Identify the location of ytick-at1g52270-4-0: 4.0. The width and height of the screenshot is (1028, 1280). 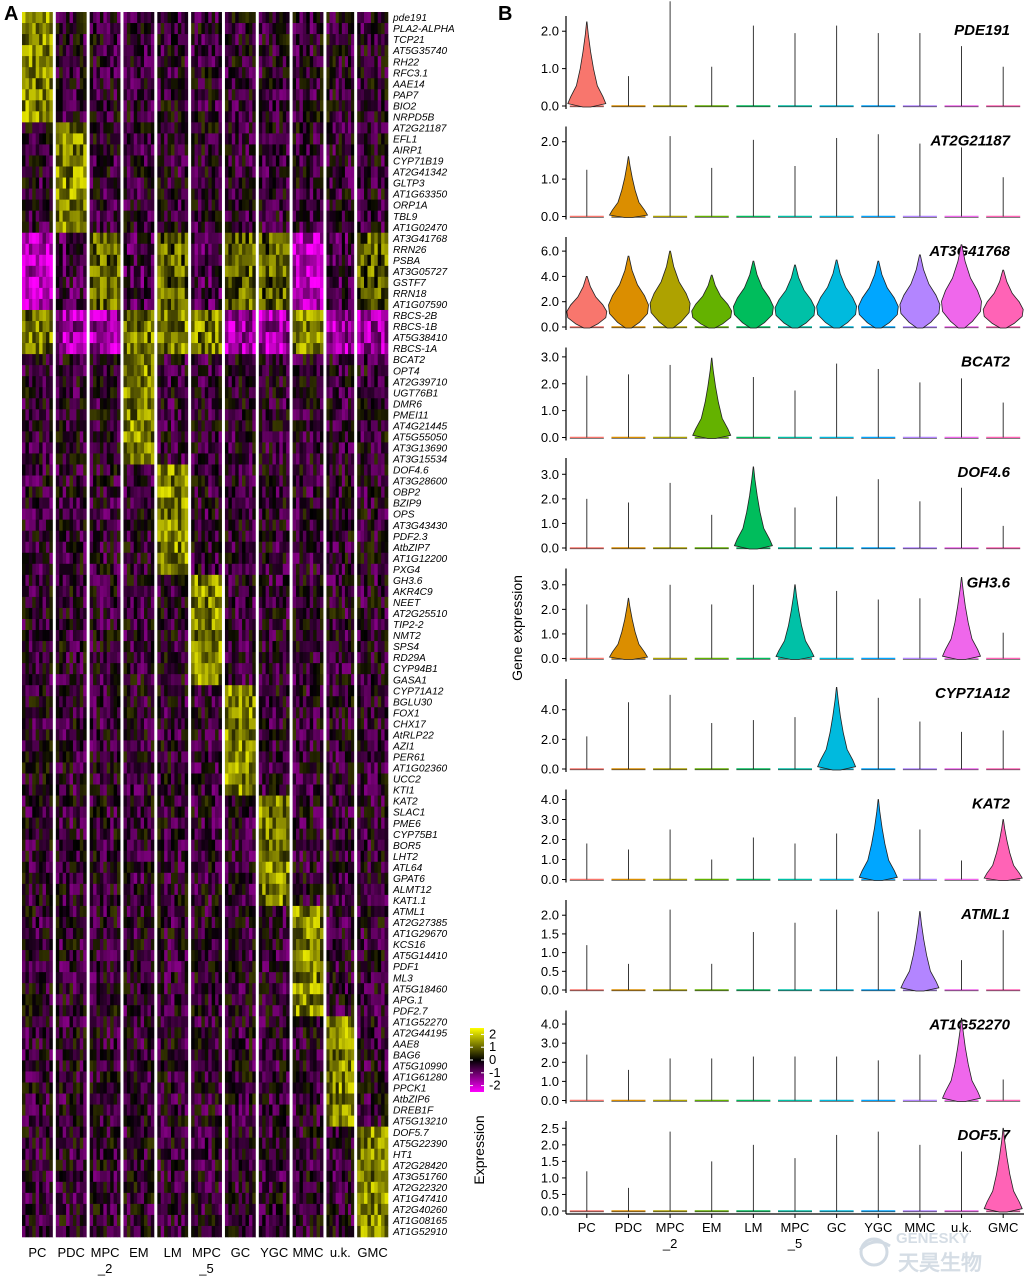
(550, 1024).